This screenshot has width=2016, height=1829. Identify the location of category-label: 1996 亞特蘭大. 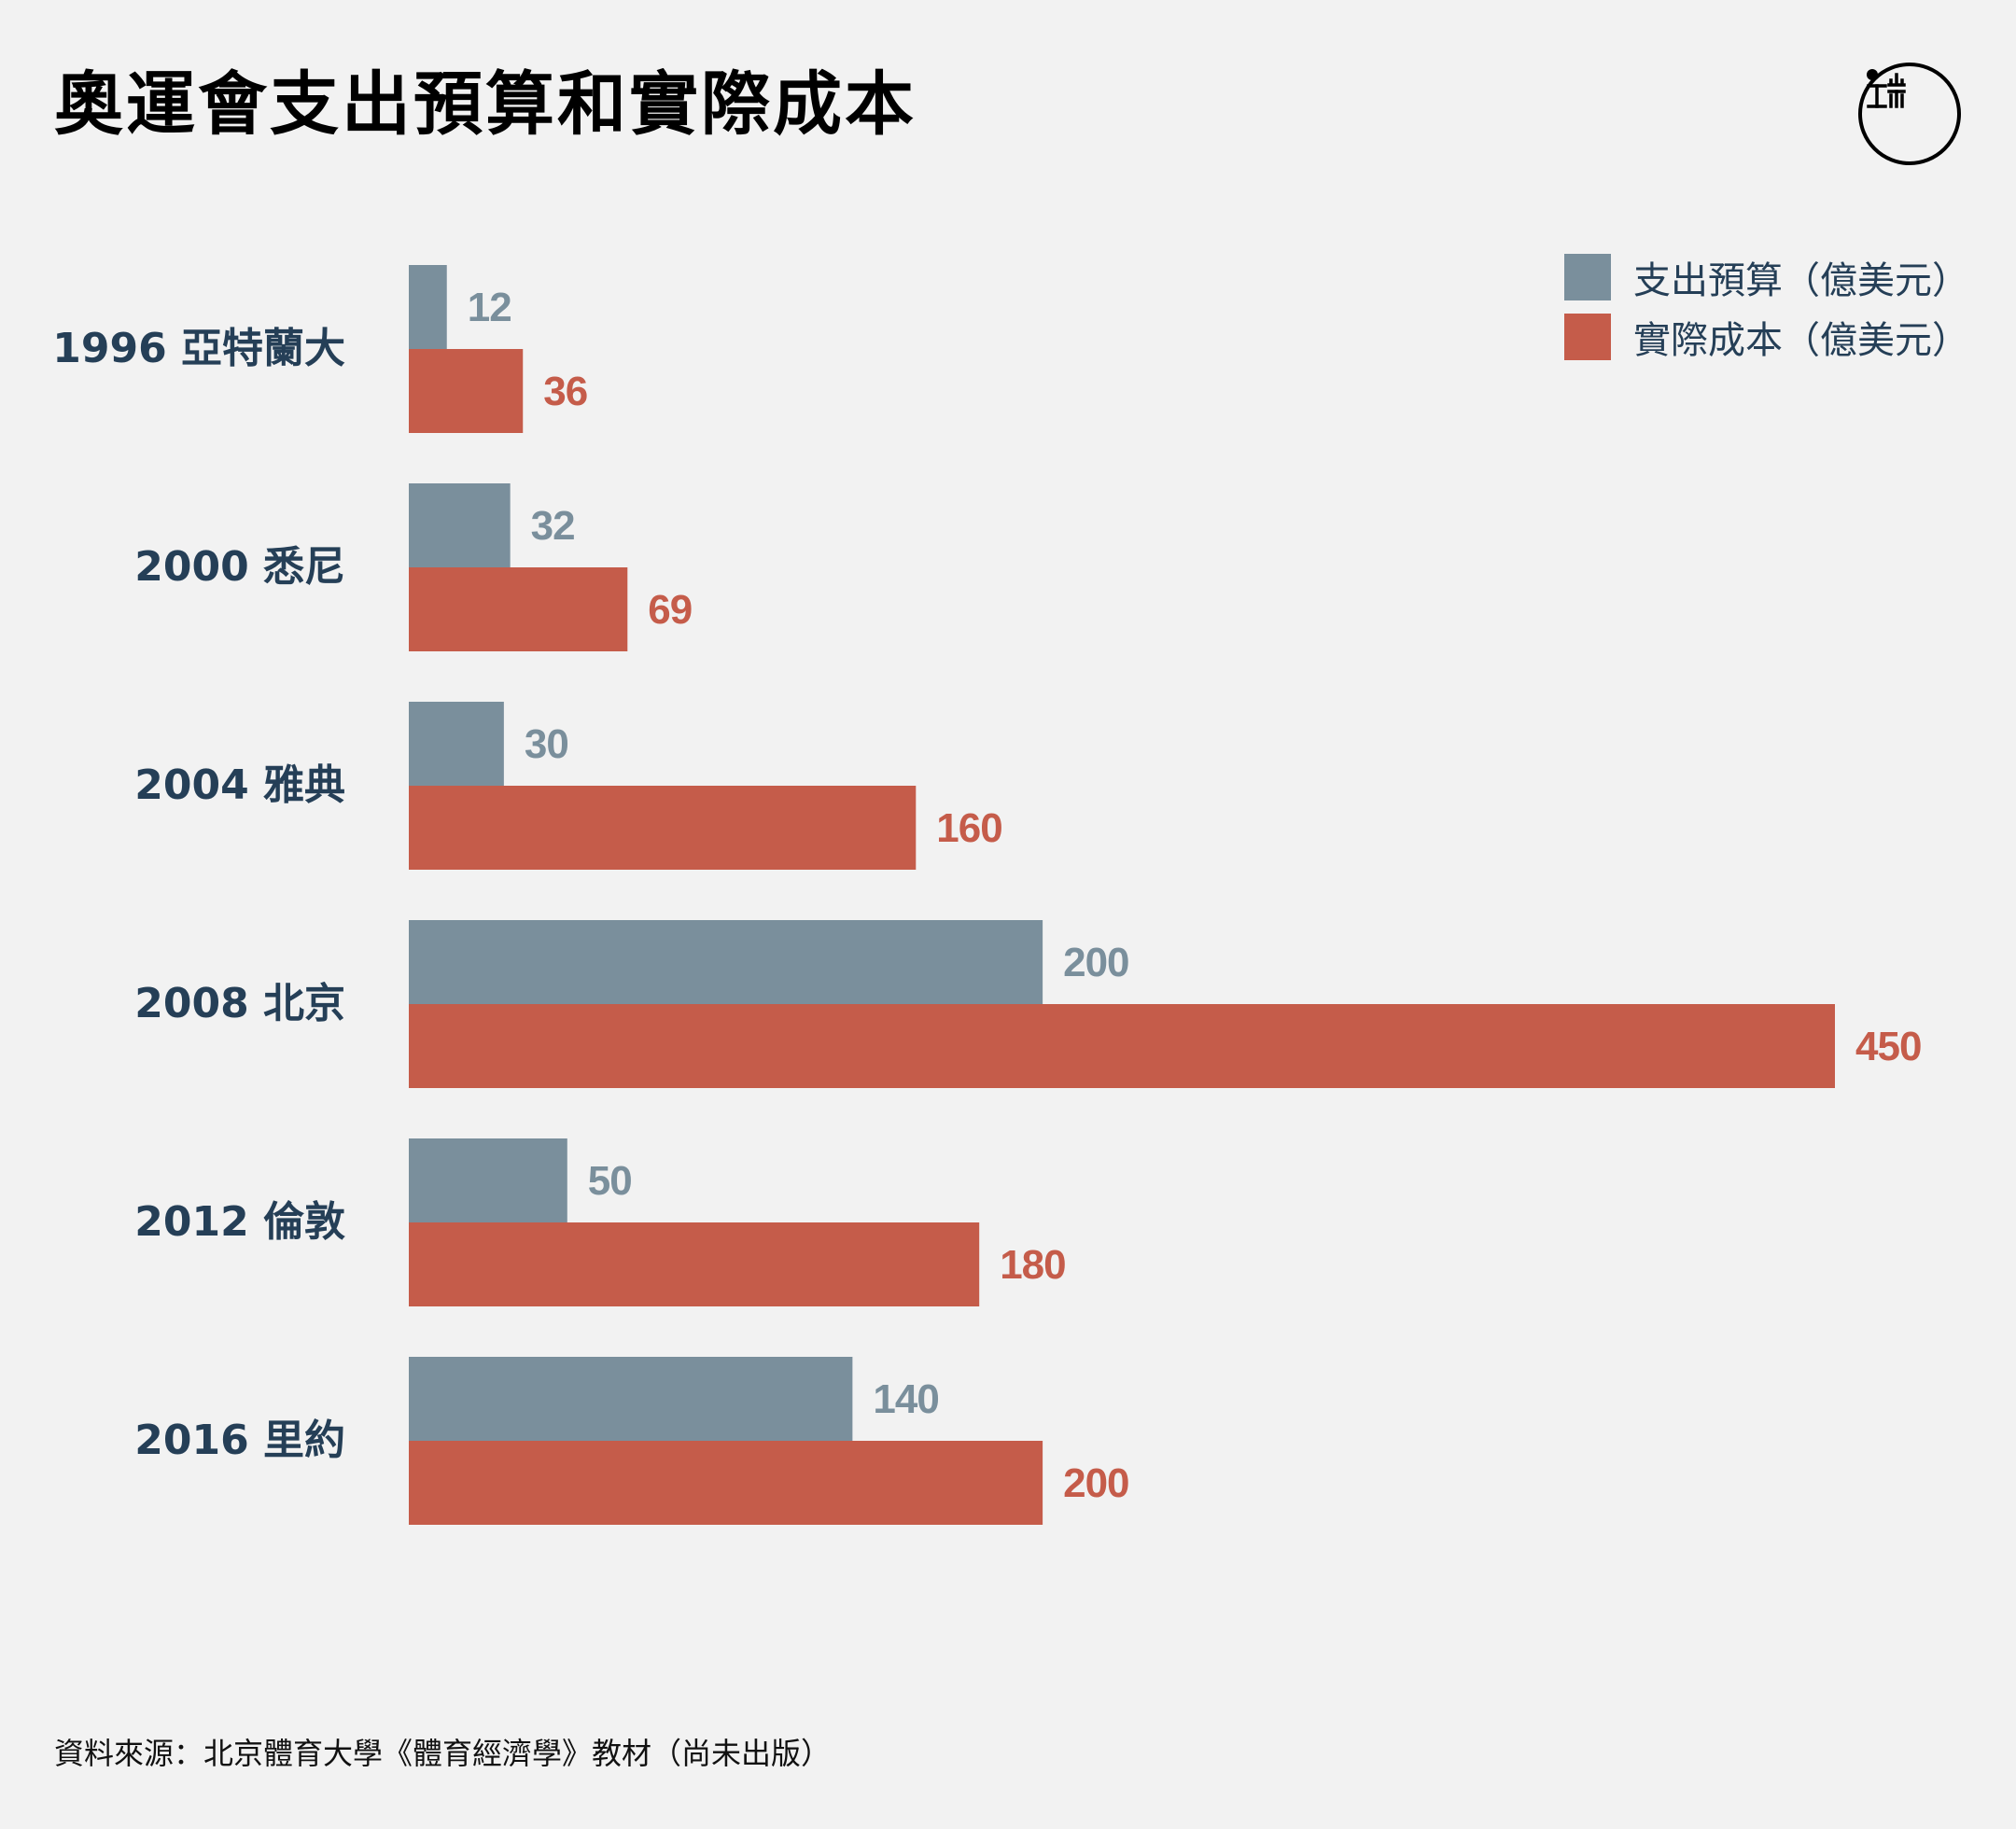
(198, 348).